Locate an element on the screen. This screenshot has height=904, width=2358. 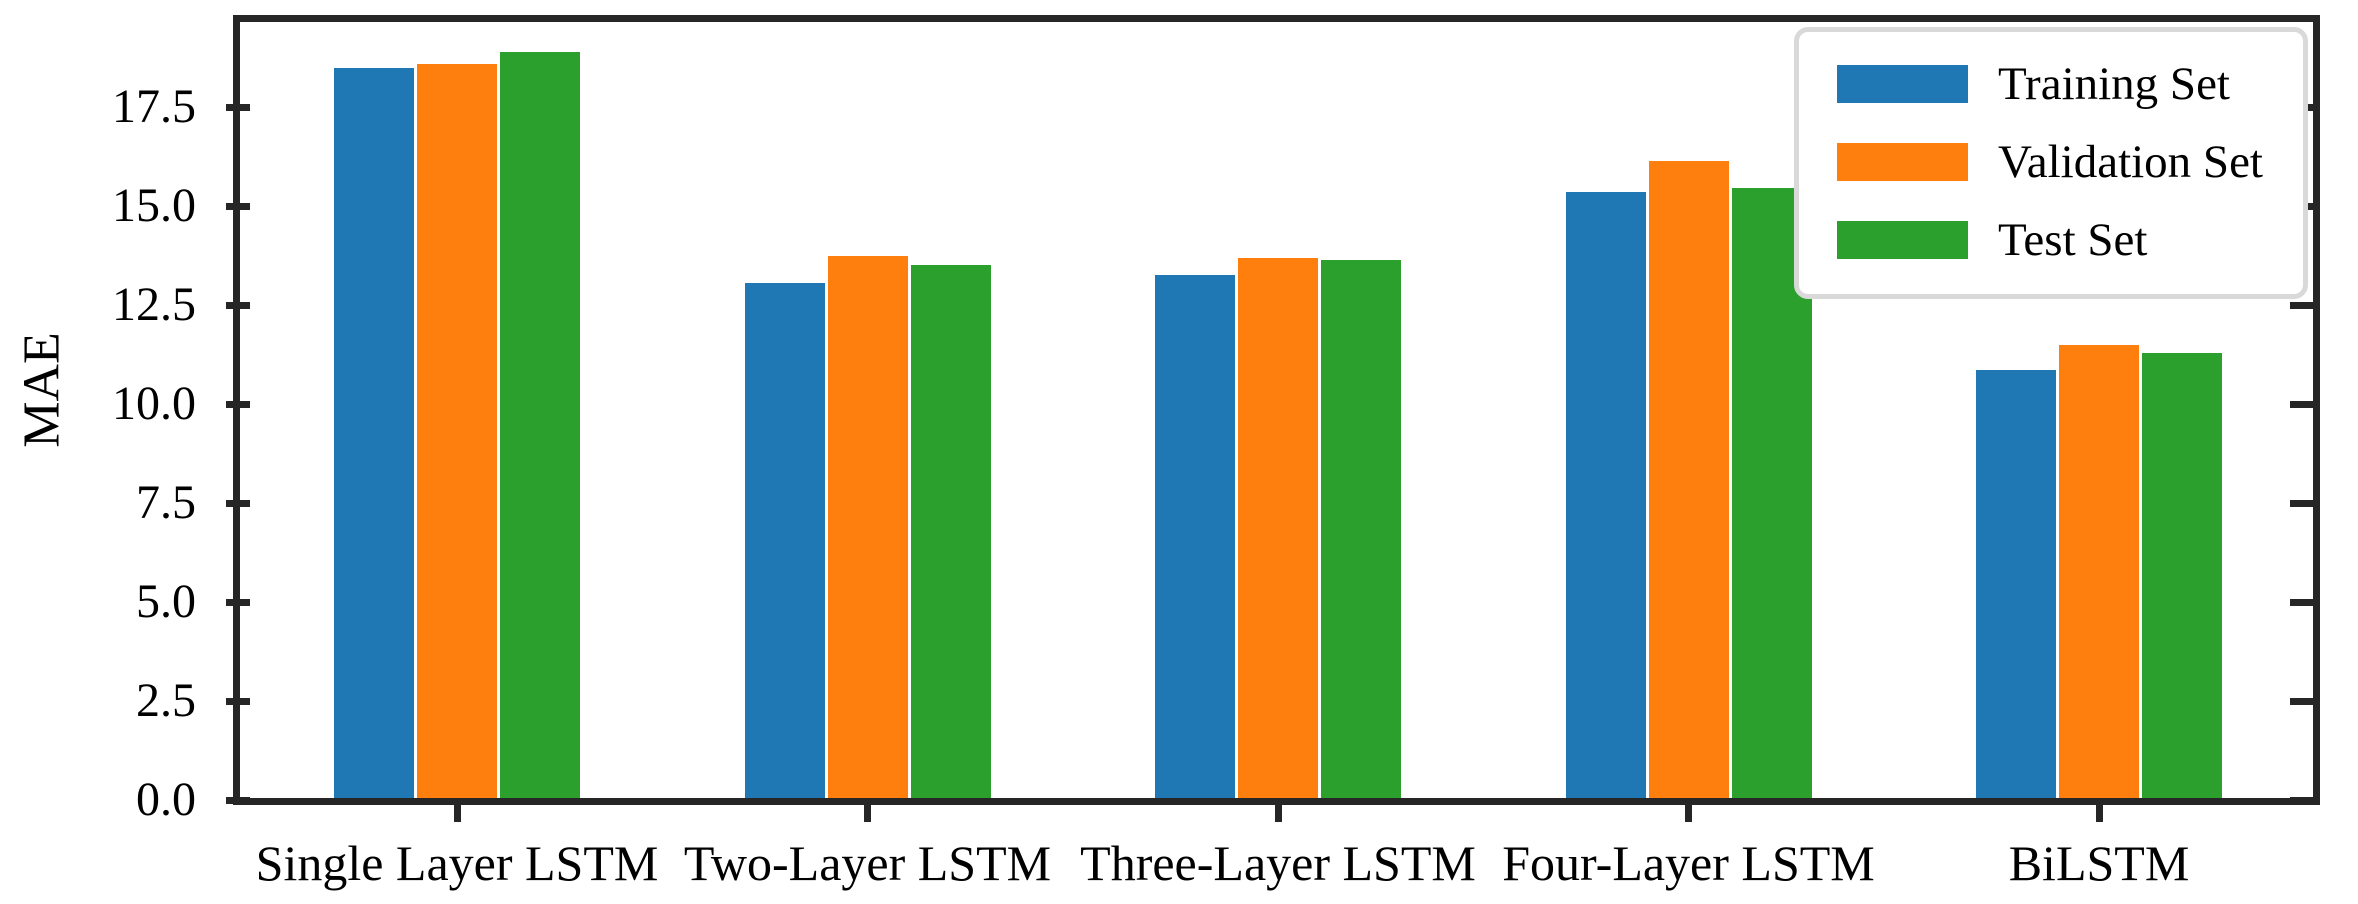
y-tick-label: 2.5 is located at coordinates (166, 701).